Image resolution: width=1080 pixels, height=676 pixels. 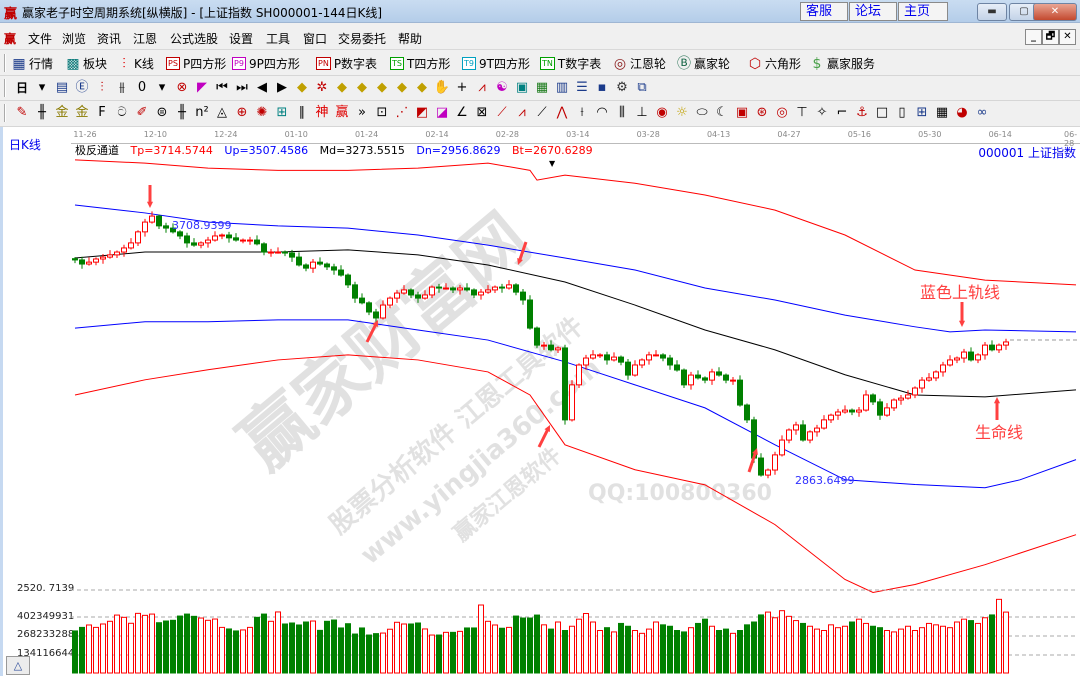 What do you see at coordinates (542, 112) in the screenshot?
I see `fan-lines-icon: ⟋` at bounding box center [542, 112].